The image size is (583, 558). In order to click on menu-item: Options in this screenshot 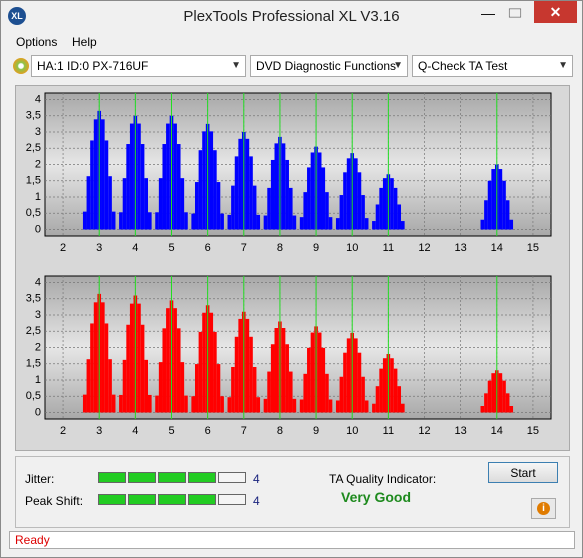, I will do `click(37, 42)`.